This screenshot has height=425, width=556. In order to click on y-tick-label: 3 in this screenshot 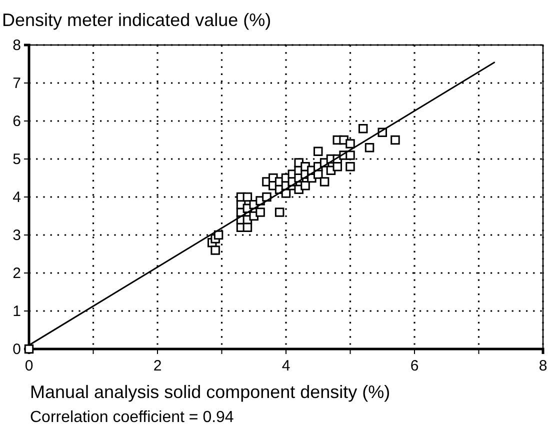, I will do `click(16, 235)`.